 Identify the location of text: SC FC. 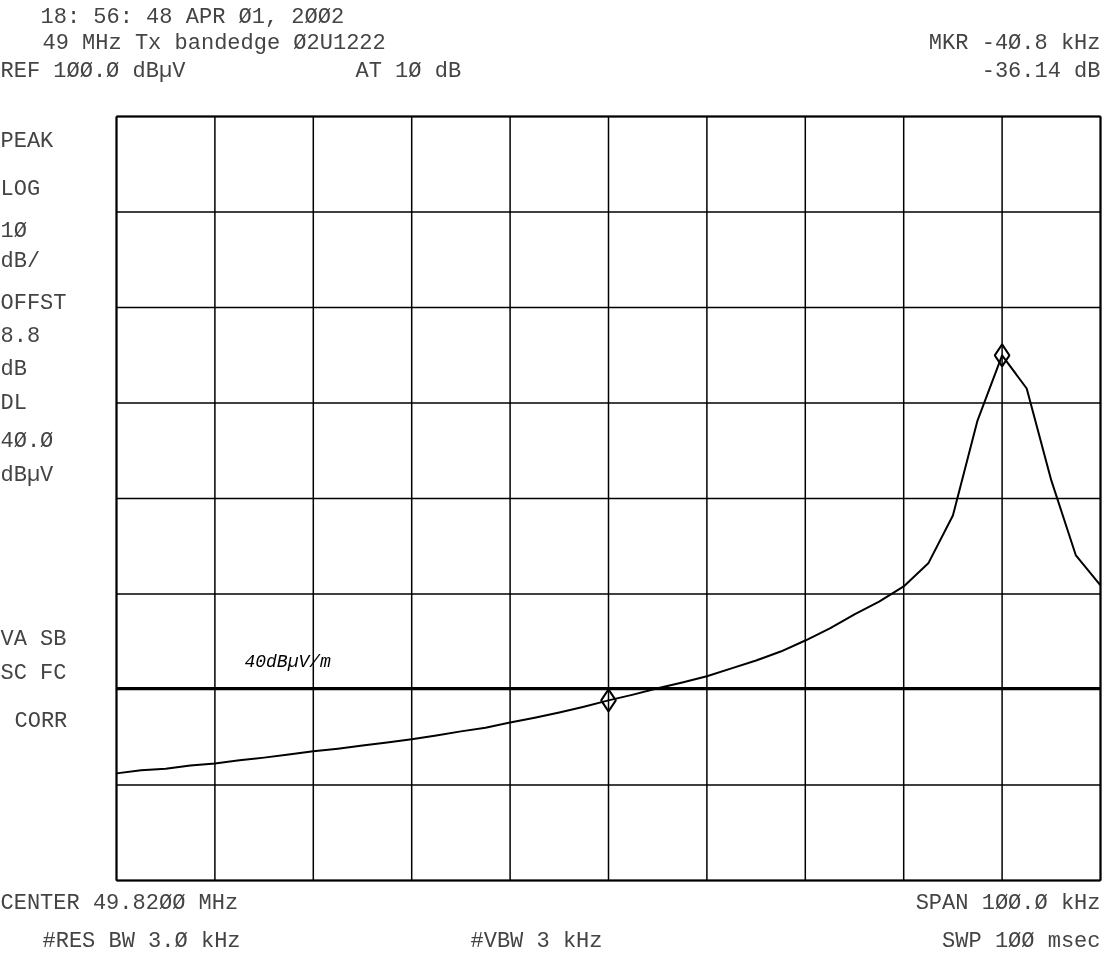
(33, 673).